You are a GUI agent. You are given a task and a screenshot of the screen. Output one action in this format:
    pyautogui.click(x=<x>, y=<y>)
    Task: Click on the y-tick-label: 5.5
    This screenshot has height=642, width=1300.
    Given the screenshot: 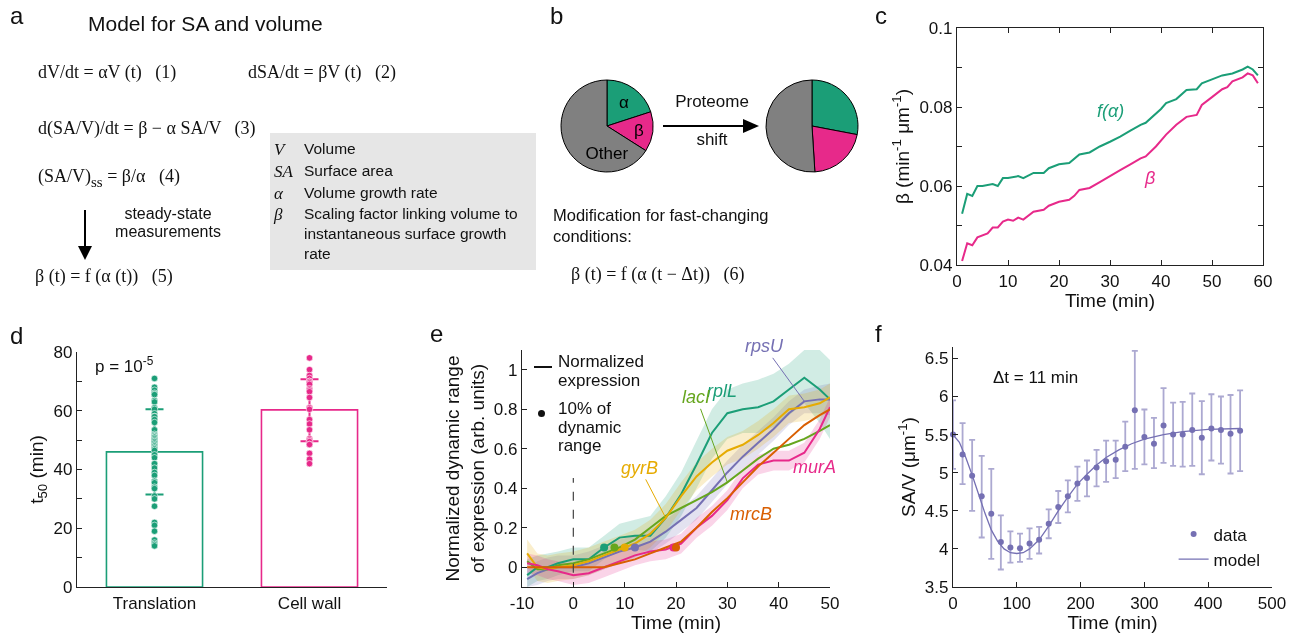 What is the action you would take?
    pyautogui.click(x=936, y=435)
    